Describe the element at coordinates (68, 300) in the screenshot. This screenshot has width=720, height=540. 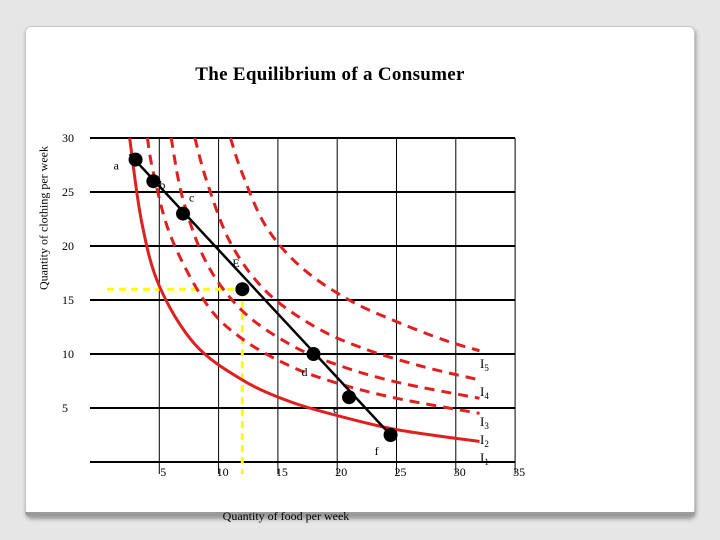
I see `y-tick-label: 15` at that location.